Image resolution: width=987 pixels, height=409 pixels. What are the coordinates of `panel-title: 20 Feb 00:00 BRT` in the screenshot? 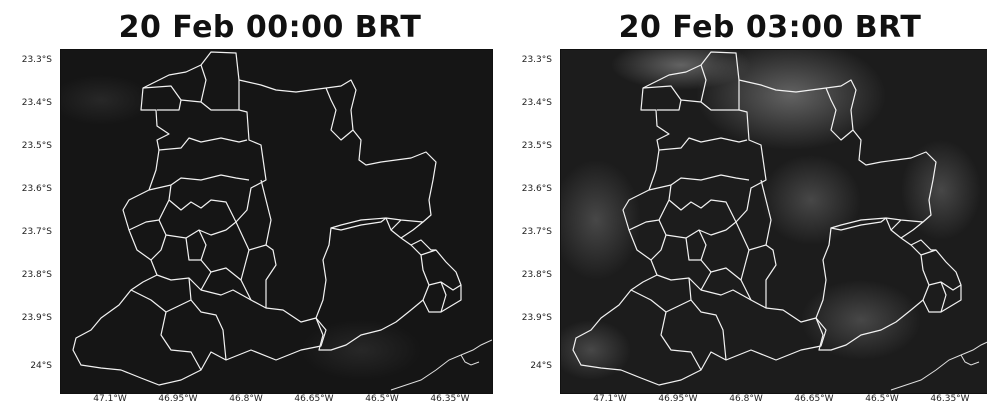 It's located at (270, 27).